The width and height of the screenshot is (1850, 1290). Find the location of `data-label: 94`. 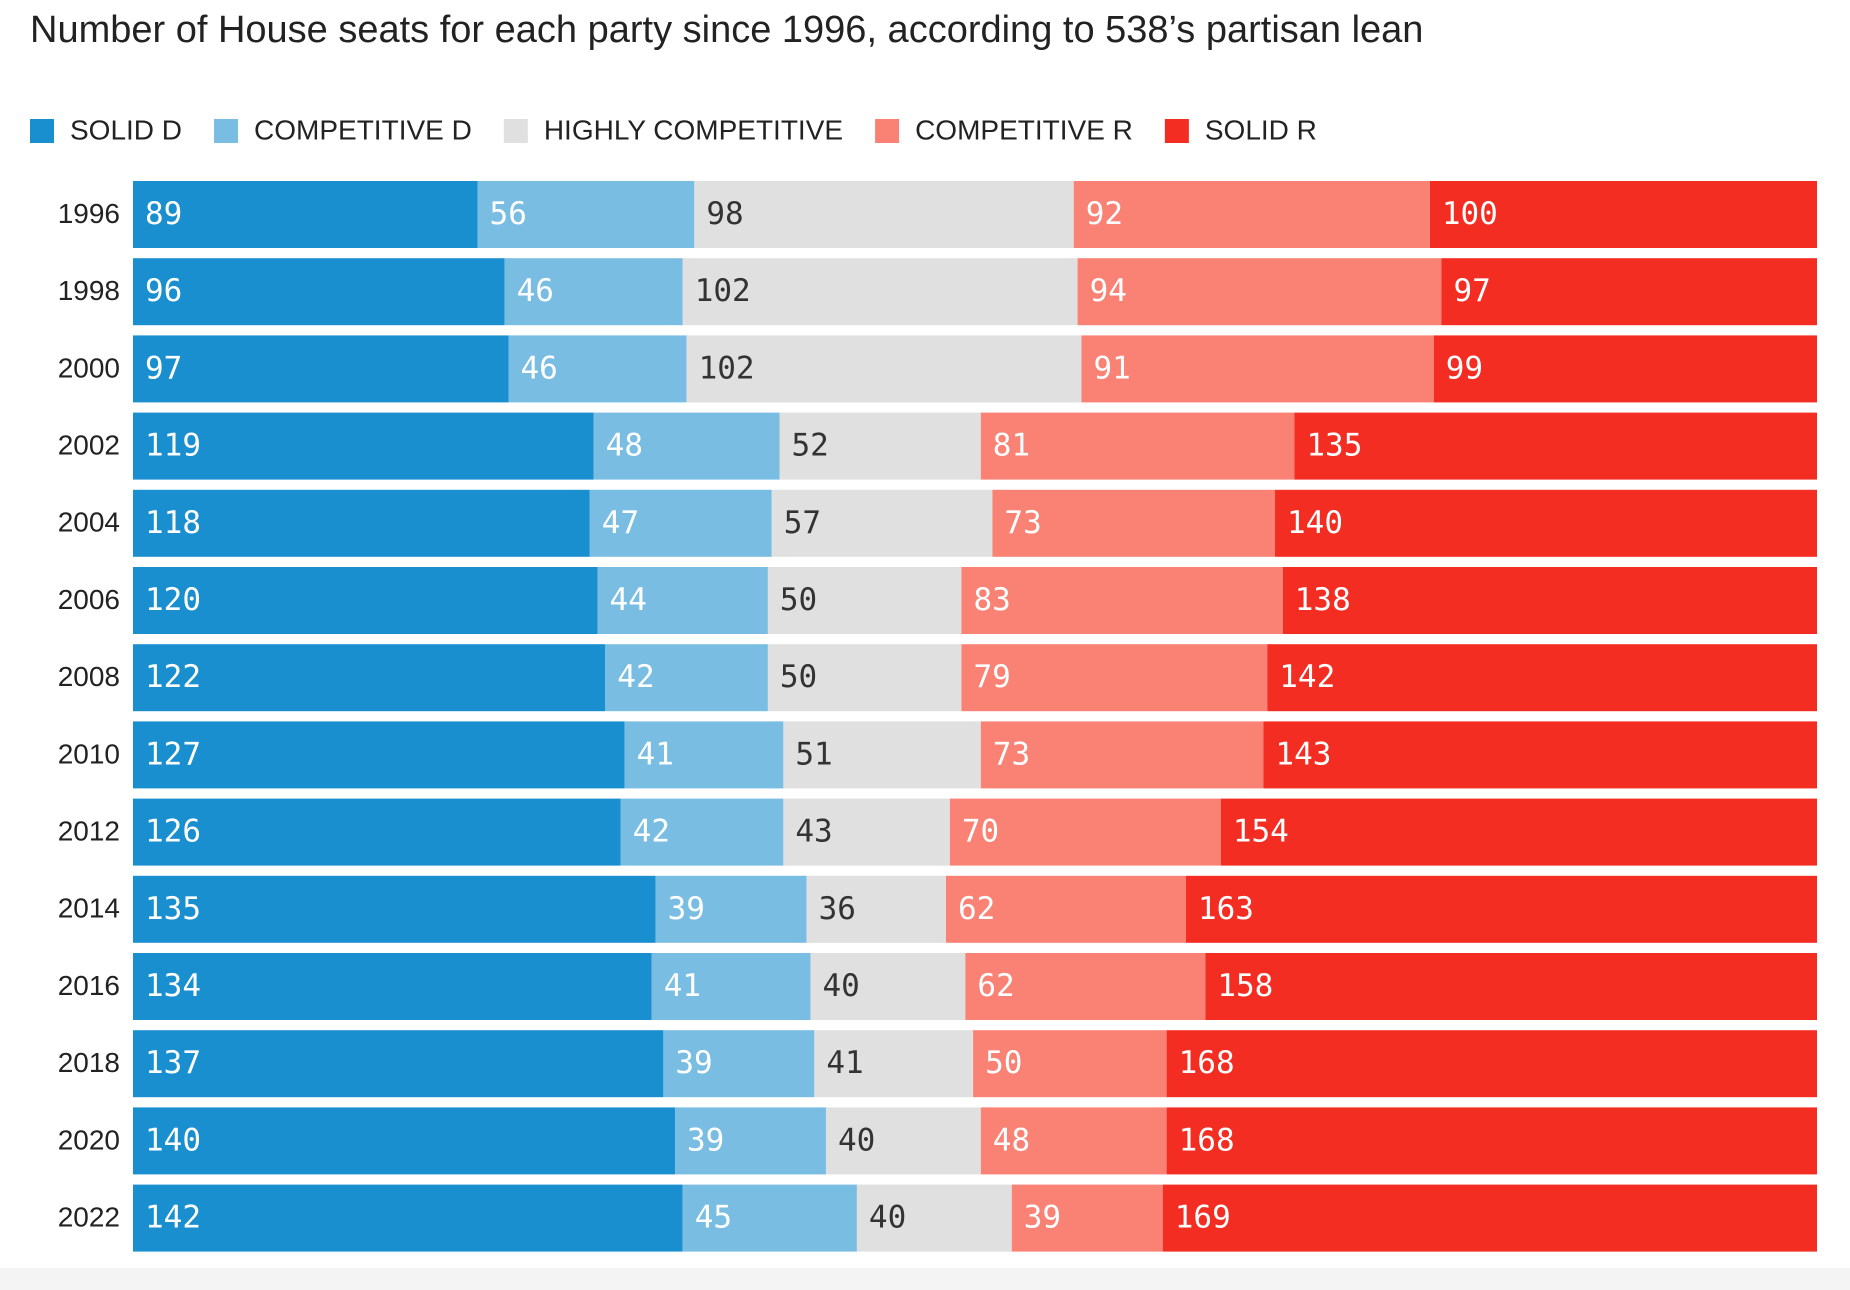

data-label: 94 is located at coordinates (1108, 291).